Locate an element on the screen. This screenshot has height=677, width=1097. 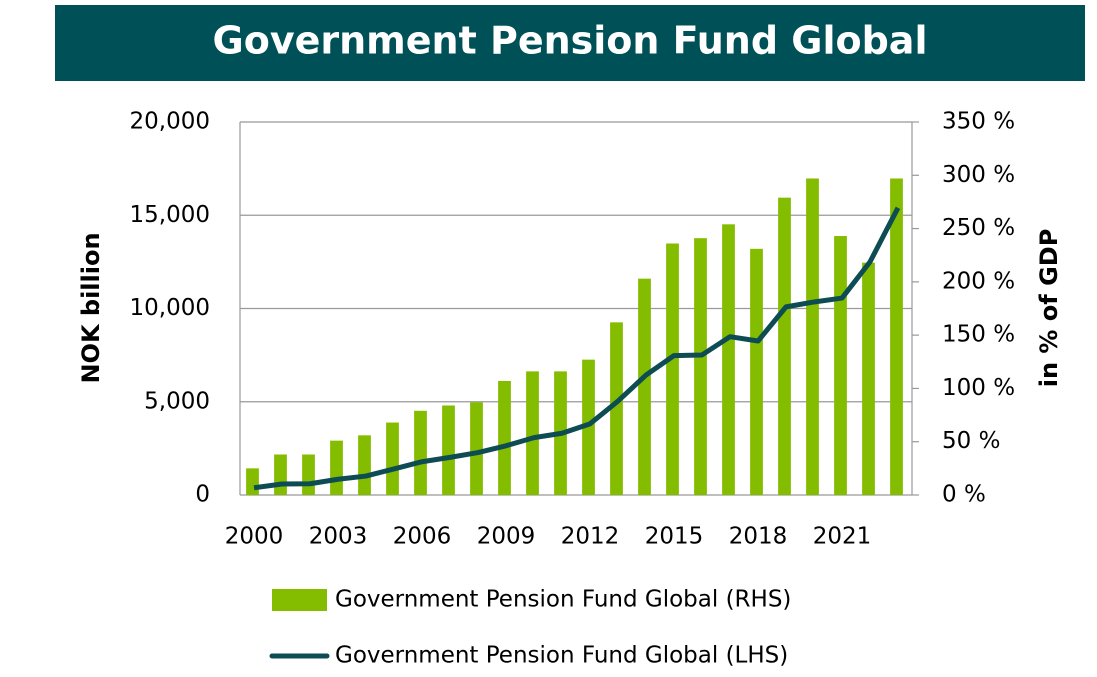
y2-tick-label: 150 % is located at coordinates (978, 335).